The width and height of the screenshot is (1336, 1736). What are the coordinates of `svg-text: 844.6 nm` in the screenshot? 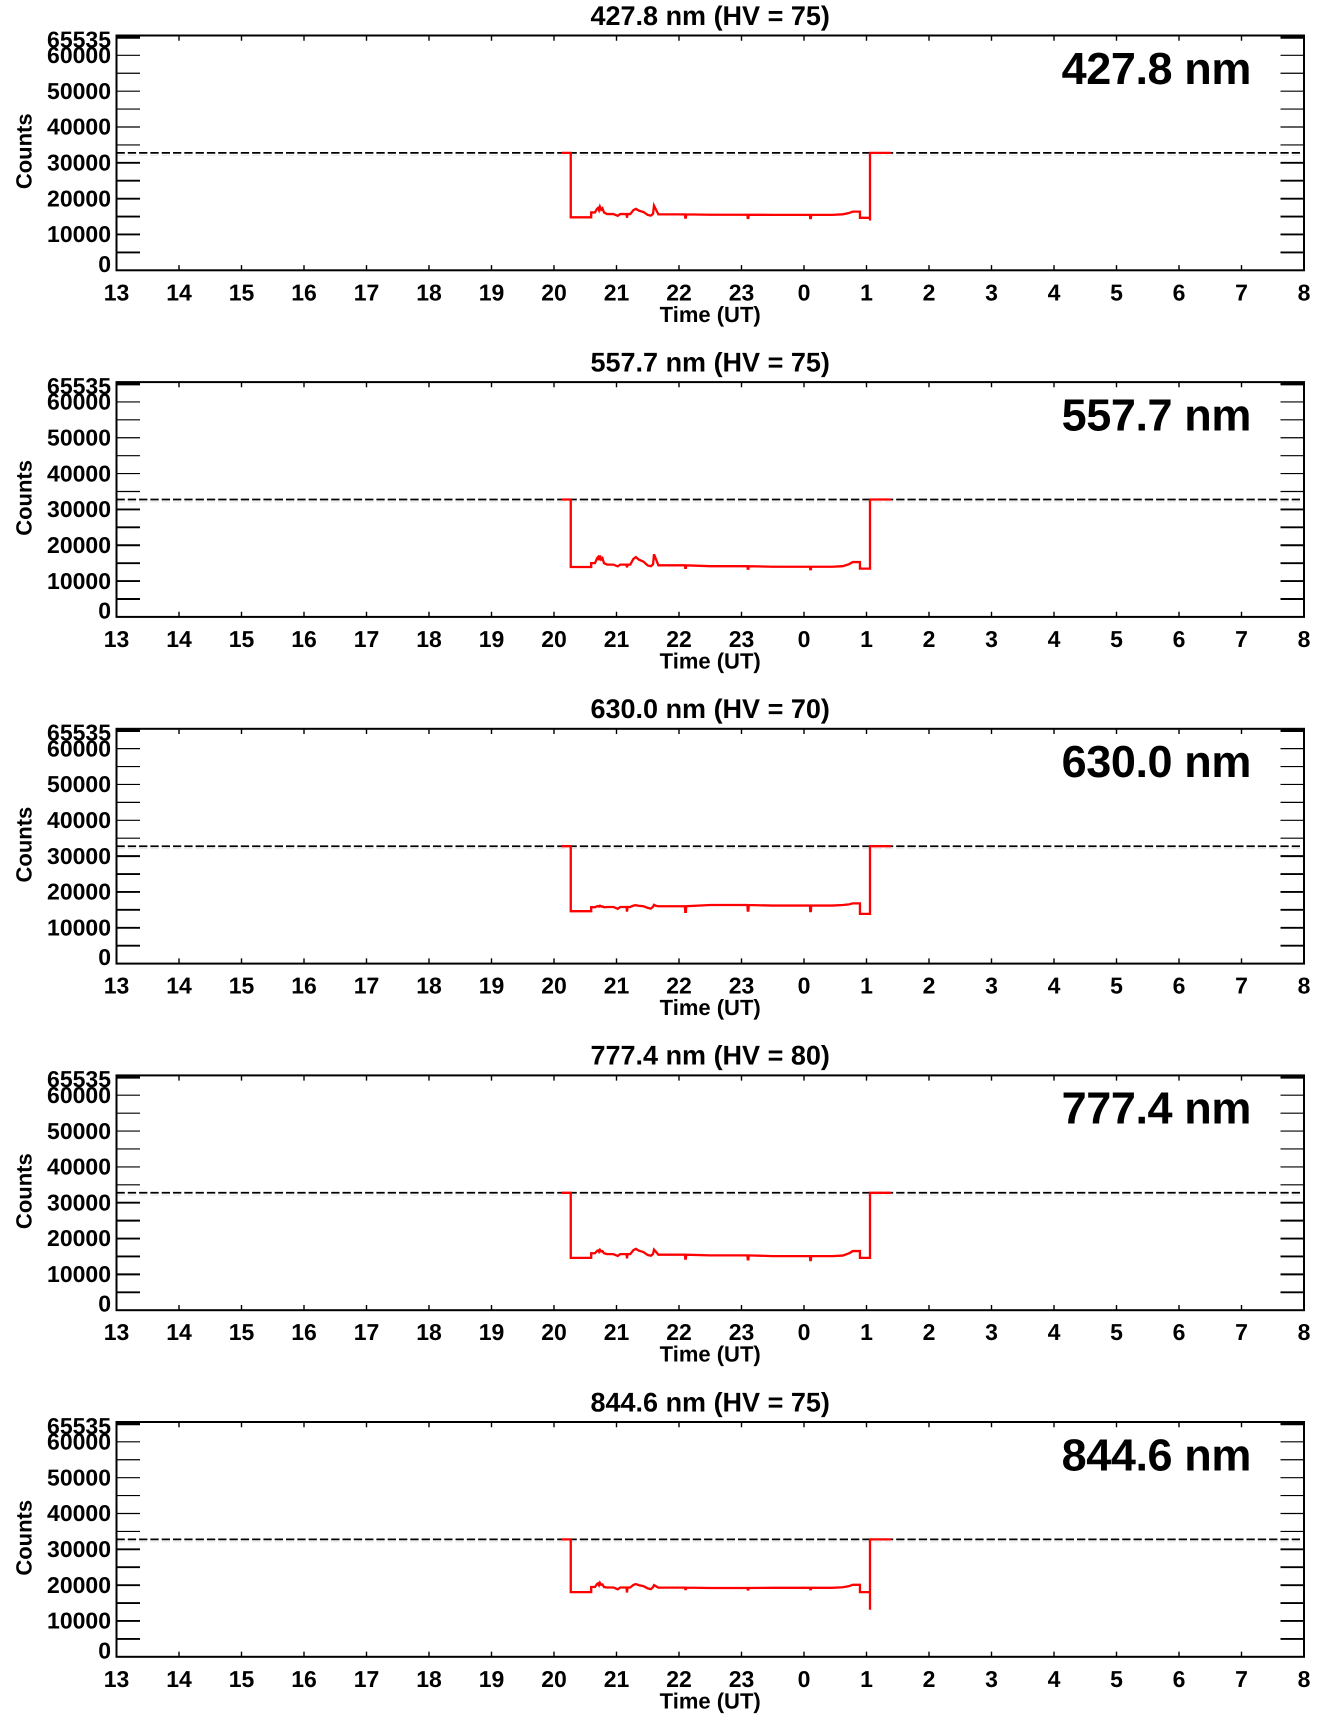 It's located at (1156, 1454).